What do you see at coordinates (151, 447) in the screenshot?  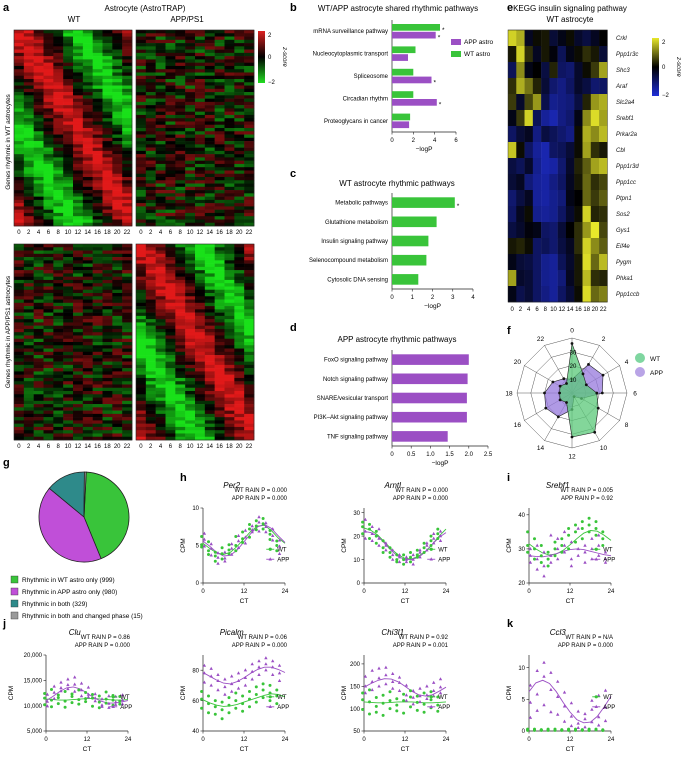 I see `heatmap-x-tick: 2` at bounding box center [151, 447].